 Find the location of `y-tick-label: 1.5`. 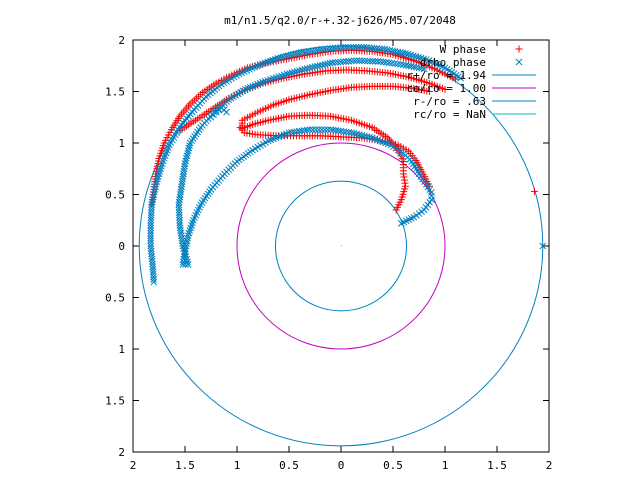

y-tick-label: 1.5 is located at coordinates (115, 92).